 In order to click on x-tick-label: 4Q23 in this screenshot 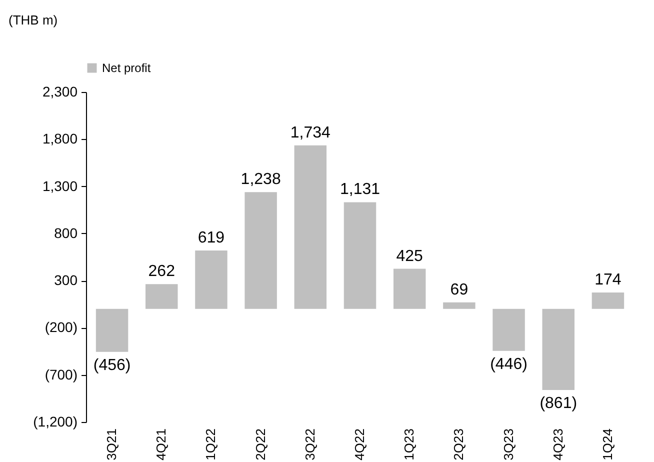, I will do `click(558, 444)`.